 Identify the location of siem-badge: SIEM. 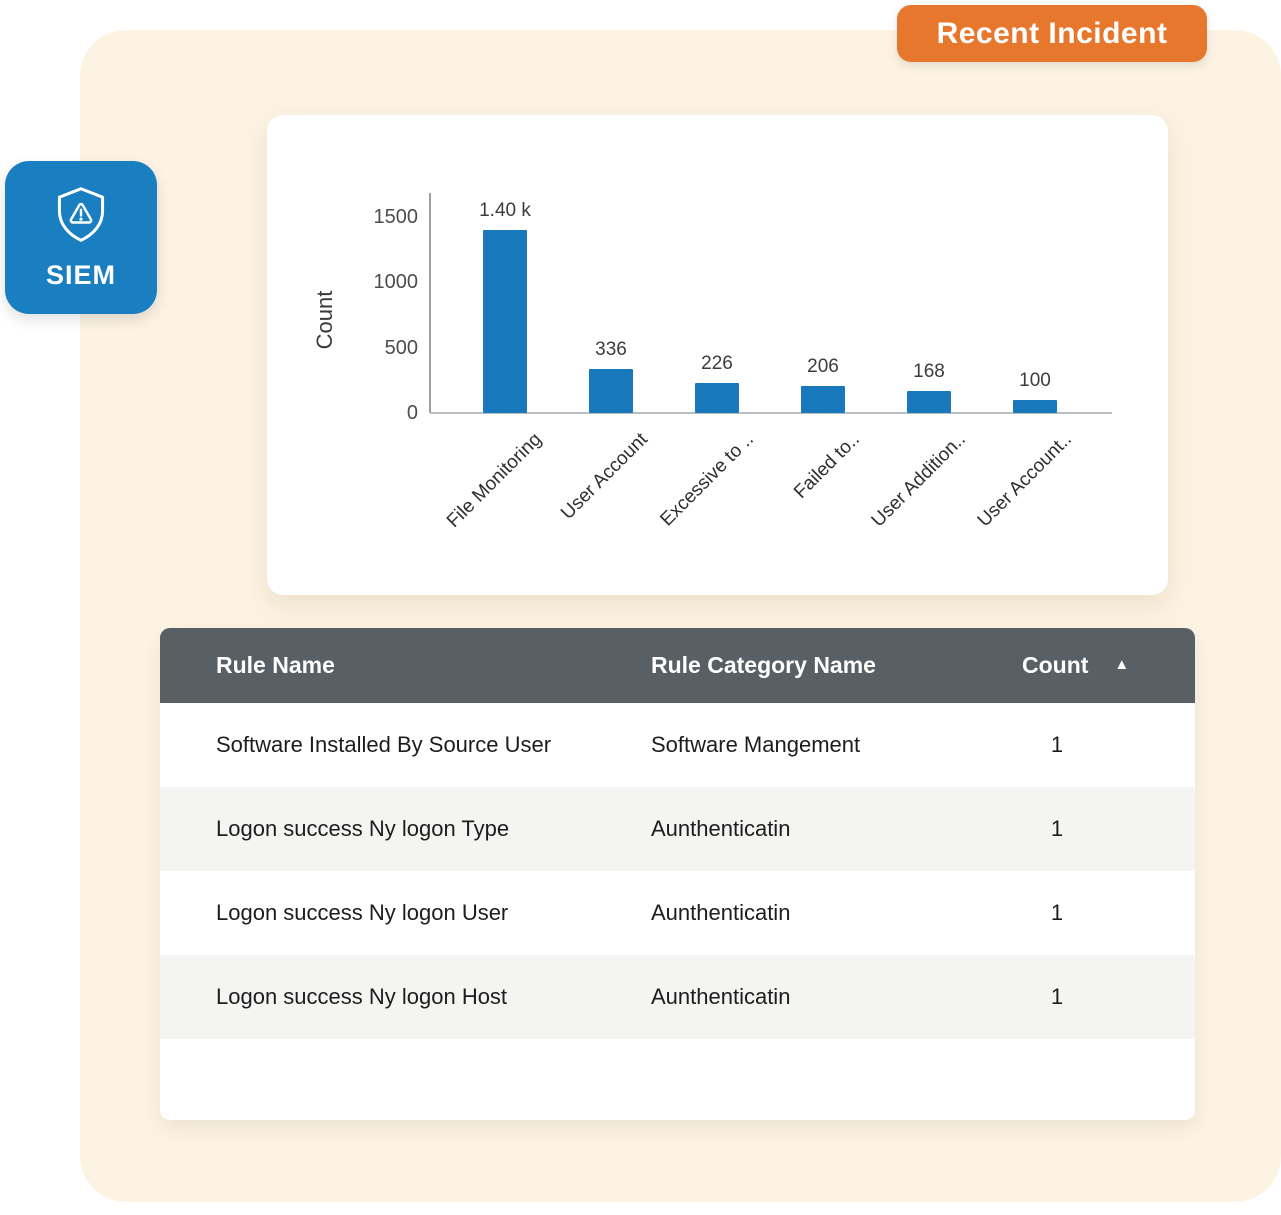
(81, 237).